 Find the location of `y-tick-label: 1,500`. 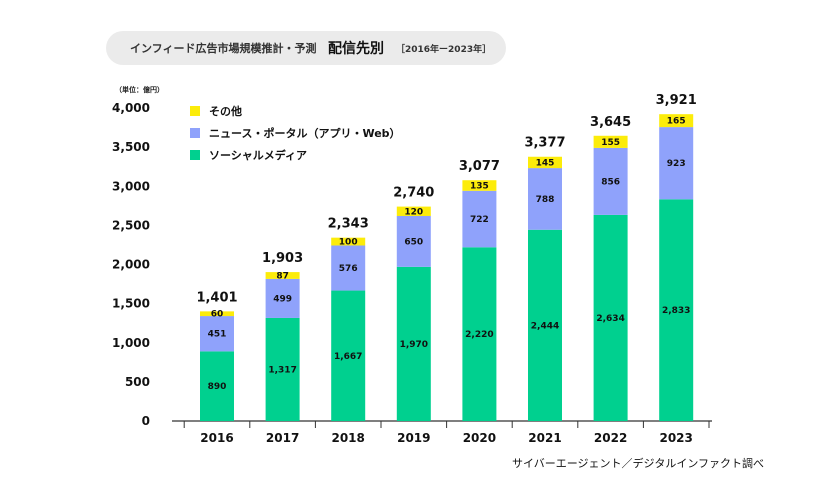

y-tick-label: 1,500 is located at coordinates (131, 304).